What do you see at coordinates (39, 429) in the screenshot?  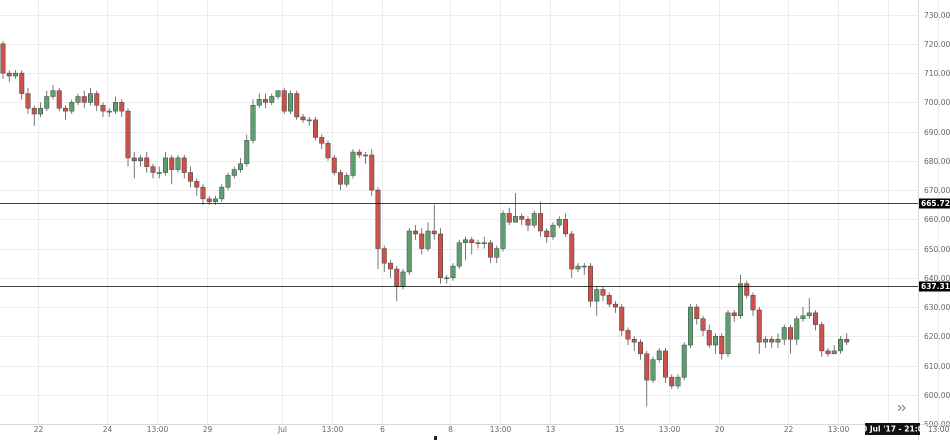 I see `x-tick-label: 22` at bounding box center [39, 429].